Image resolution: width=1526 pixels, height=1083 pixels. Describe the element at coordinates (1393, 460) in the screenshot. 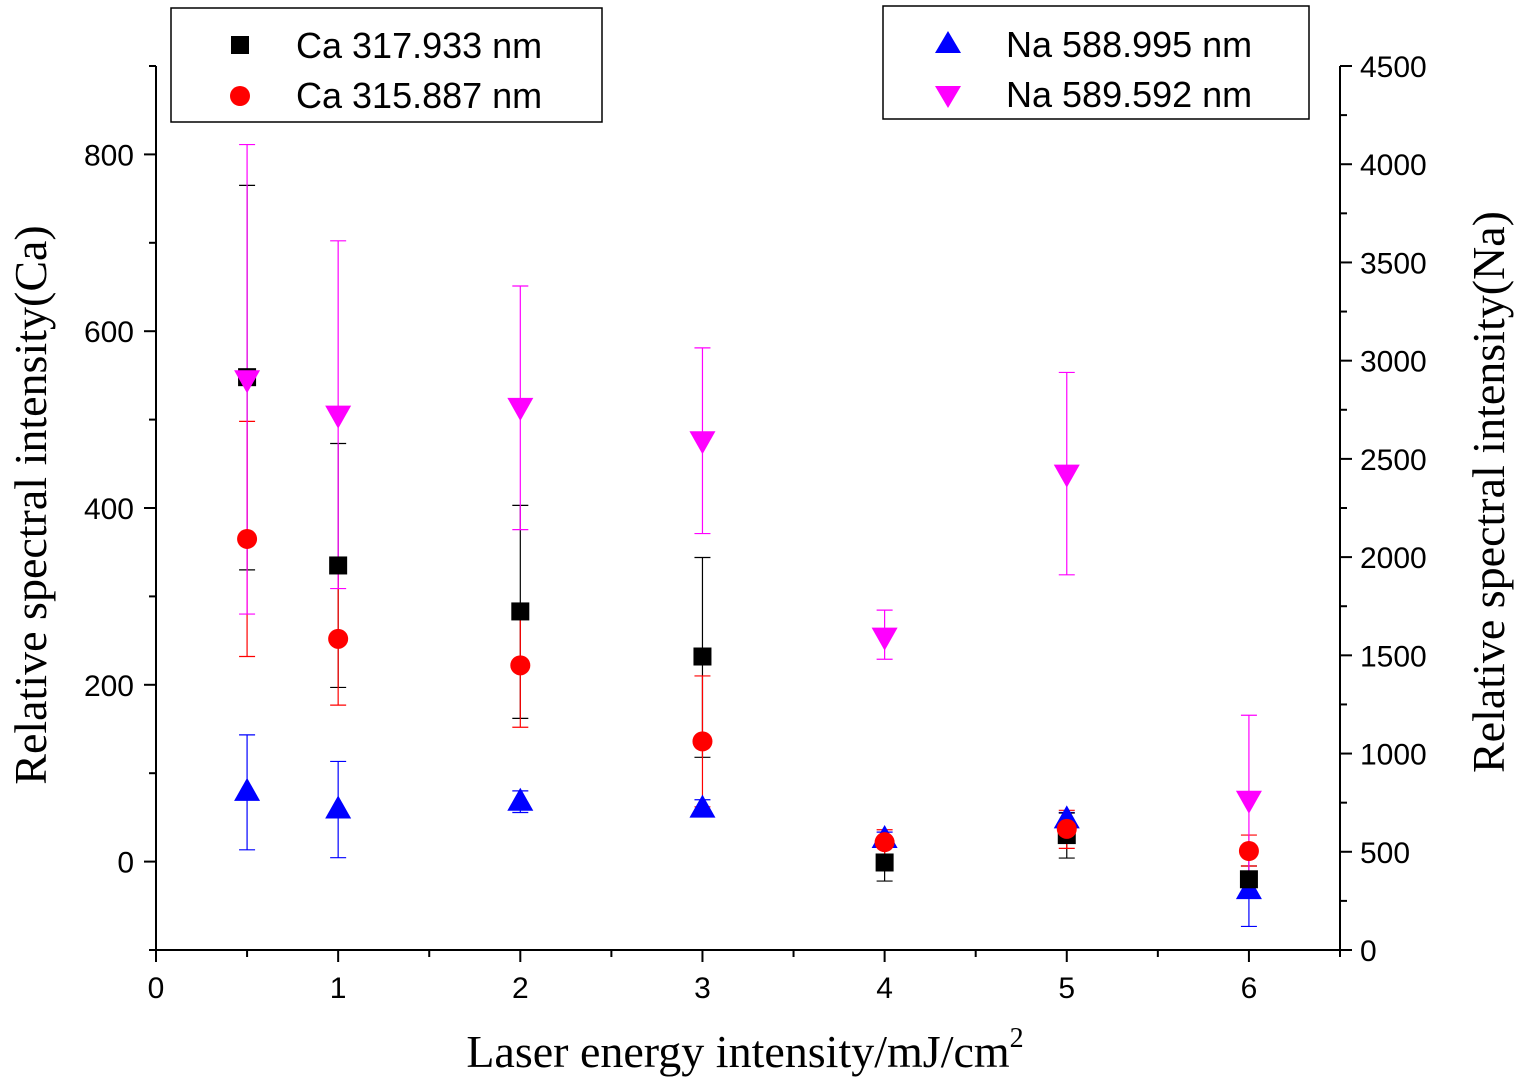

I see `y-right-tick-label: 2500` at that location.